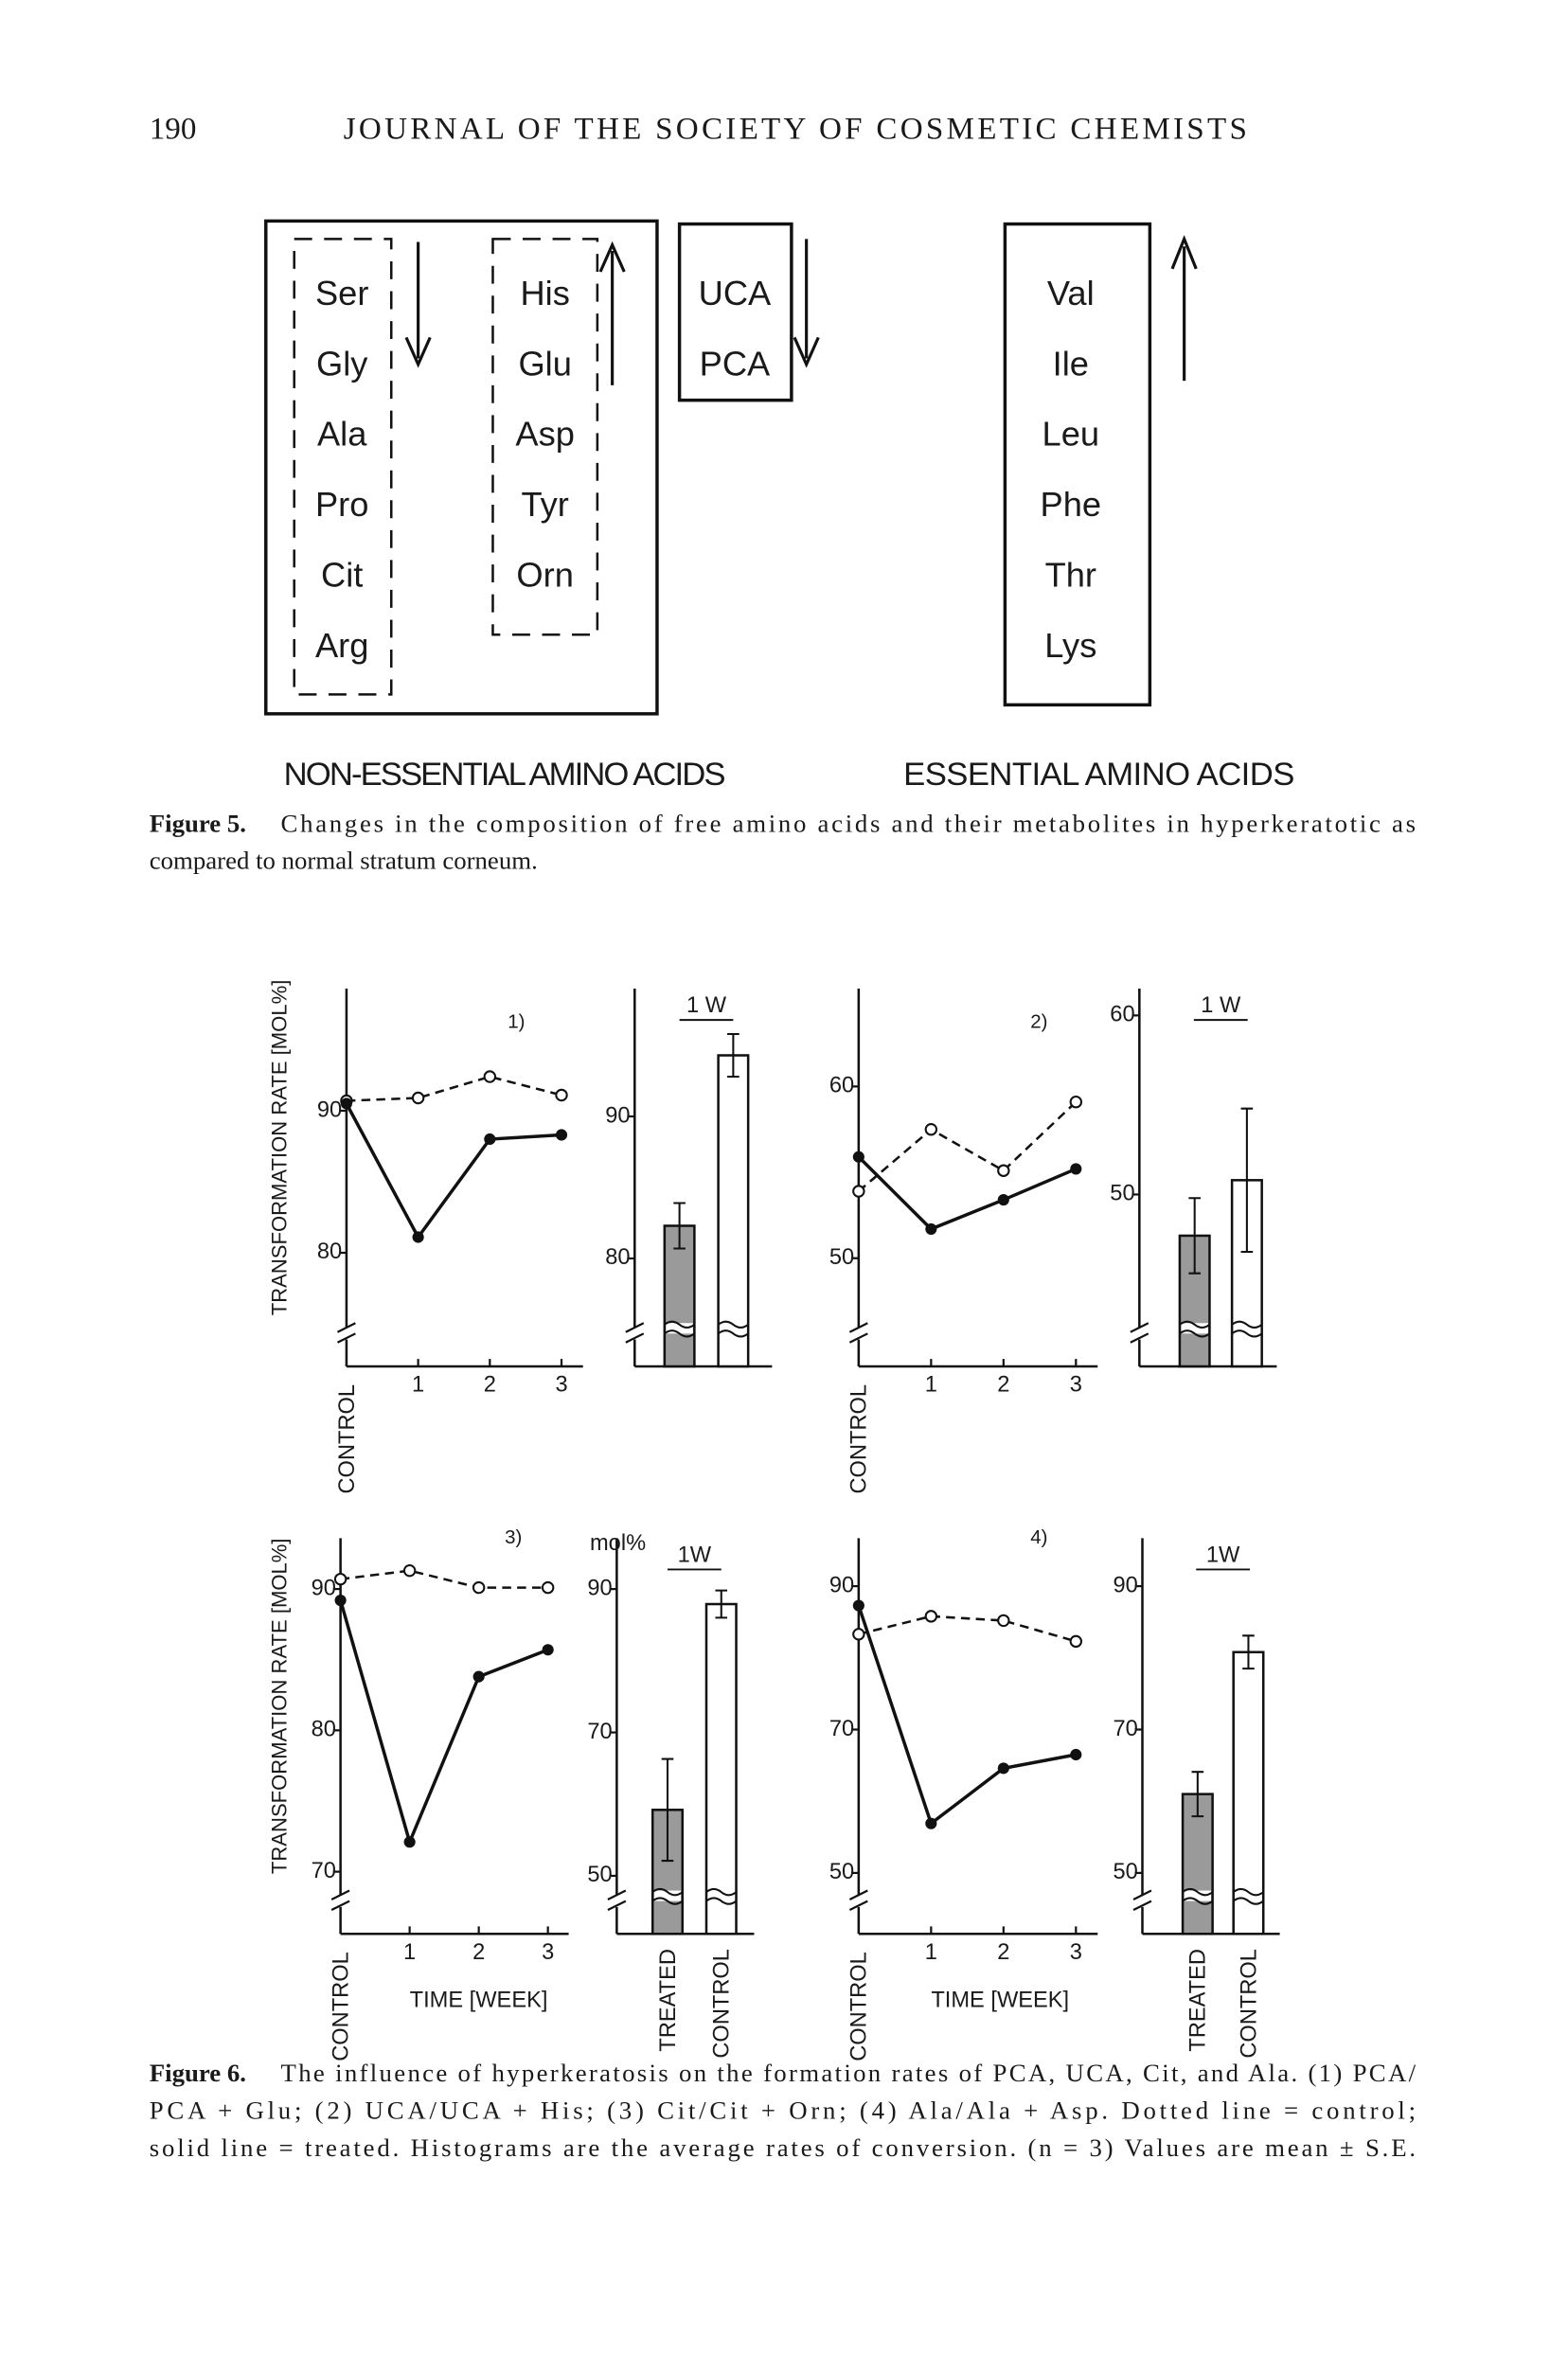 The image size is (1568, 2355). I want to click on histogram-header: 1W, so click(1223, 1555).